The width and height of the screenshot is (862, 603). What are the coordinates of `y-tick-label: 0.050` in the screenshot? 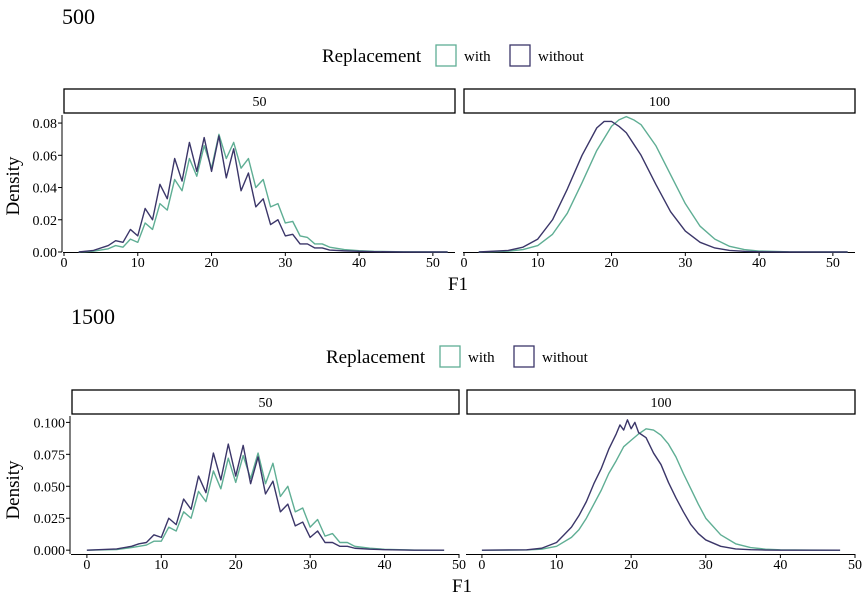 It's located at (50, 487).